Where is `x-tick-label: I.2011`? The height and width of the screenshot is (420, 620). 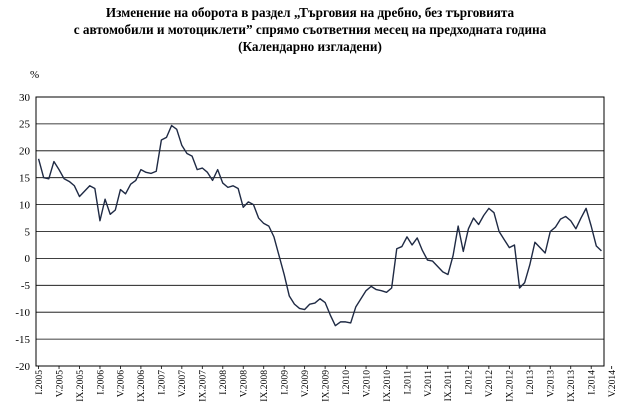
x-tick-label: I.2011 is located at coordinates (407, 382).